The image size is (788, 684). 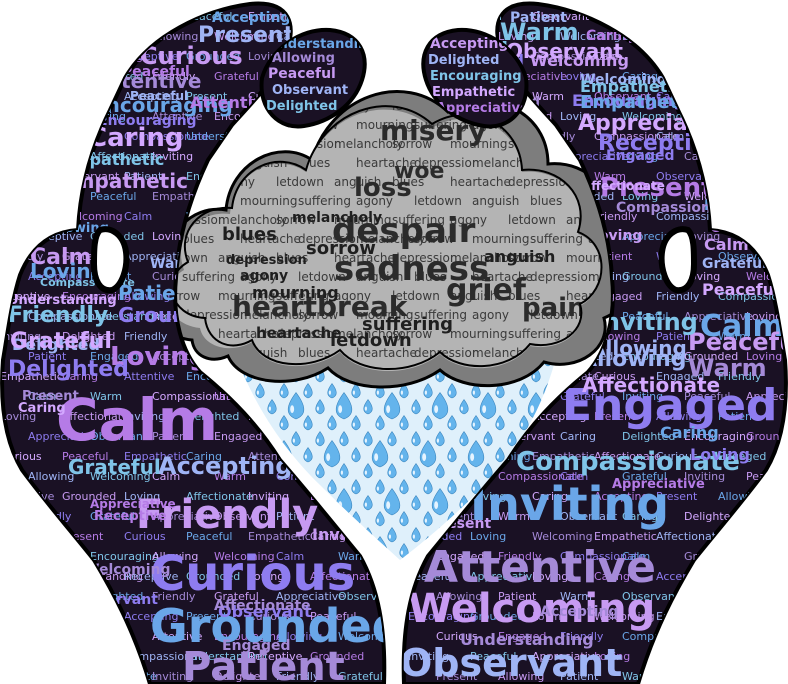 What do you see at coordinates (262, 606) in the screenshot?
I see `hand-word: Affectionate` at bounding box center [262, 606].